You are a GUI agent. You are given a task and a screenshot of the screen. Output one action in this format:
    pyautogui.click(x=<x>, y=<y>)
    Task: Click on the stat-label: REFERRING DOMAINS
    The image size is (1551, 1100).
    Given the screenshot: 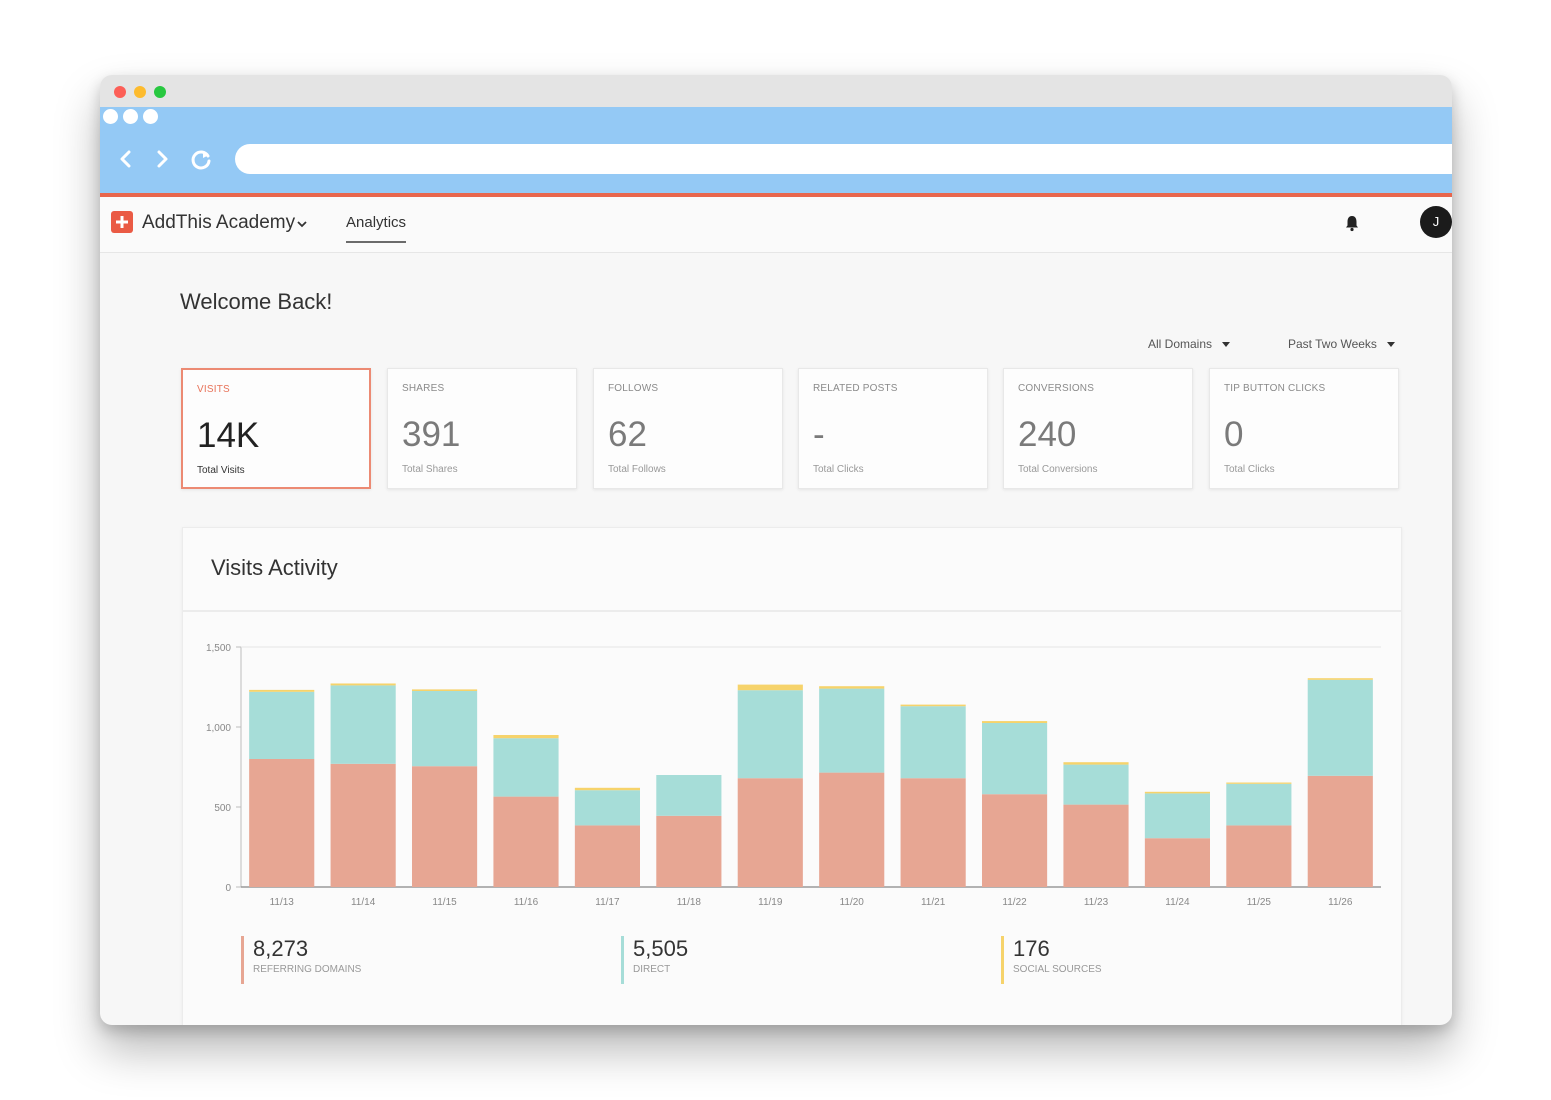 What is the action you would take?
    pyautogui.click(x=307, y=969)
    